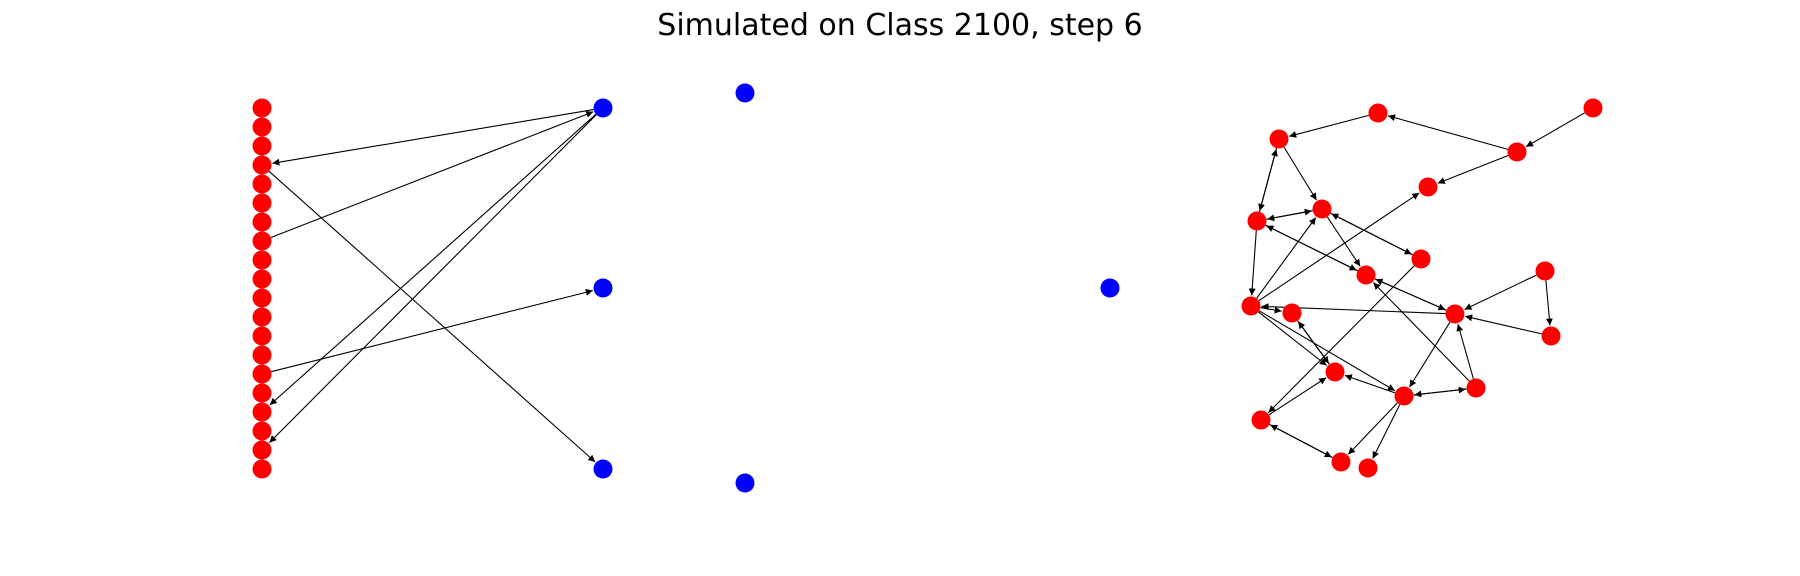 This screenshot has width=1800, height=576. Describe the element at coordinates (1271, 310) in the screenshot. I see `edge-R9-R10` at that location.